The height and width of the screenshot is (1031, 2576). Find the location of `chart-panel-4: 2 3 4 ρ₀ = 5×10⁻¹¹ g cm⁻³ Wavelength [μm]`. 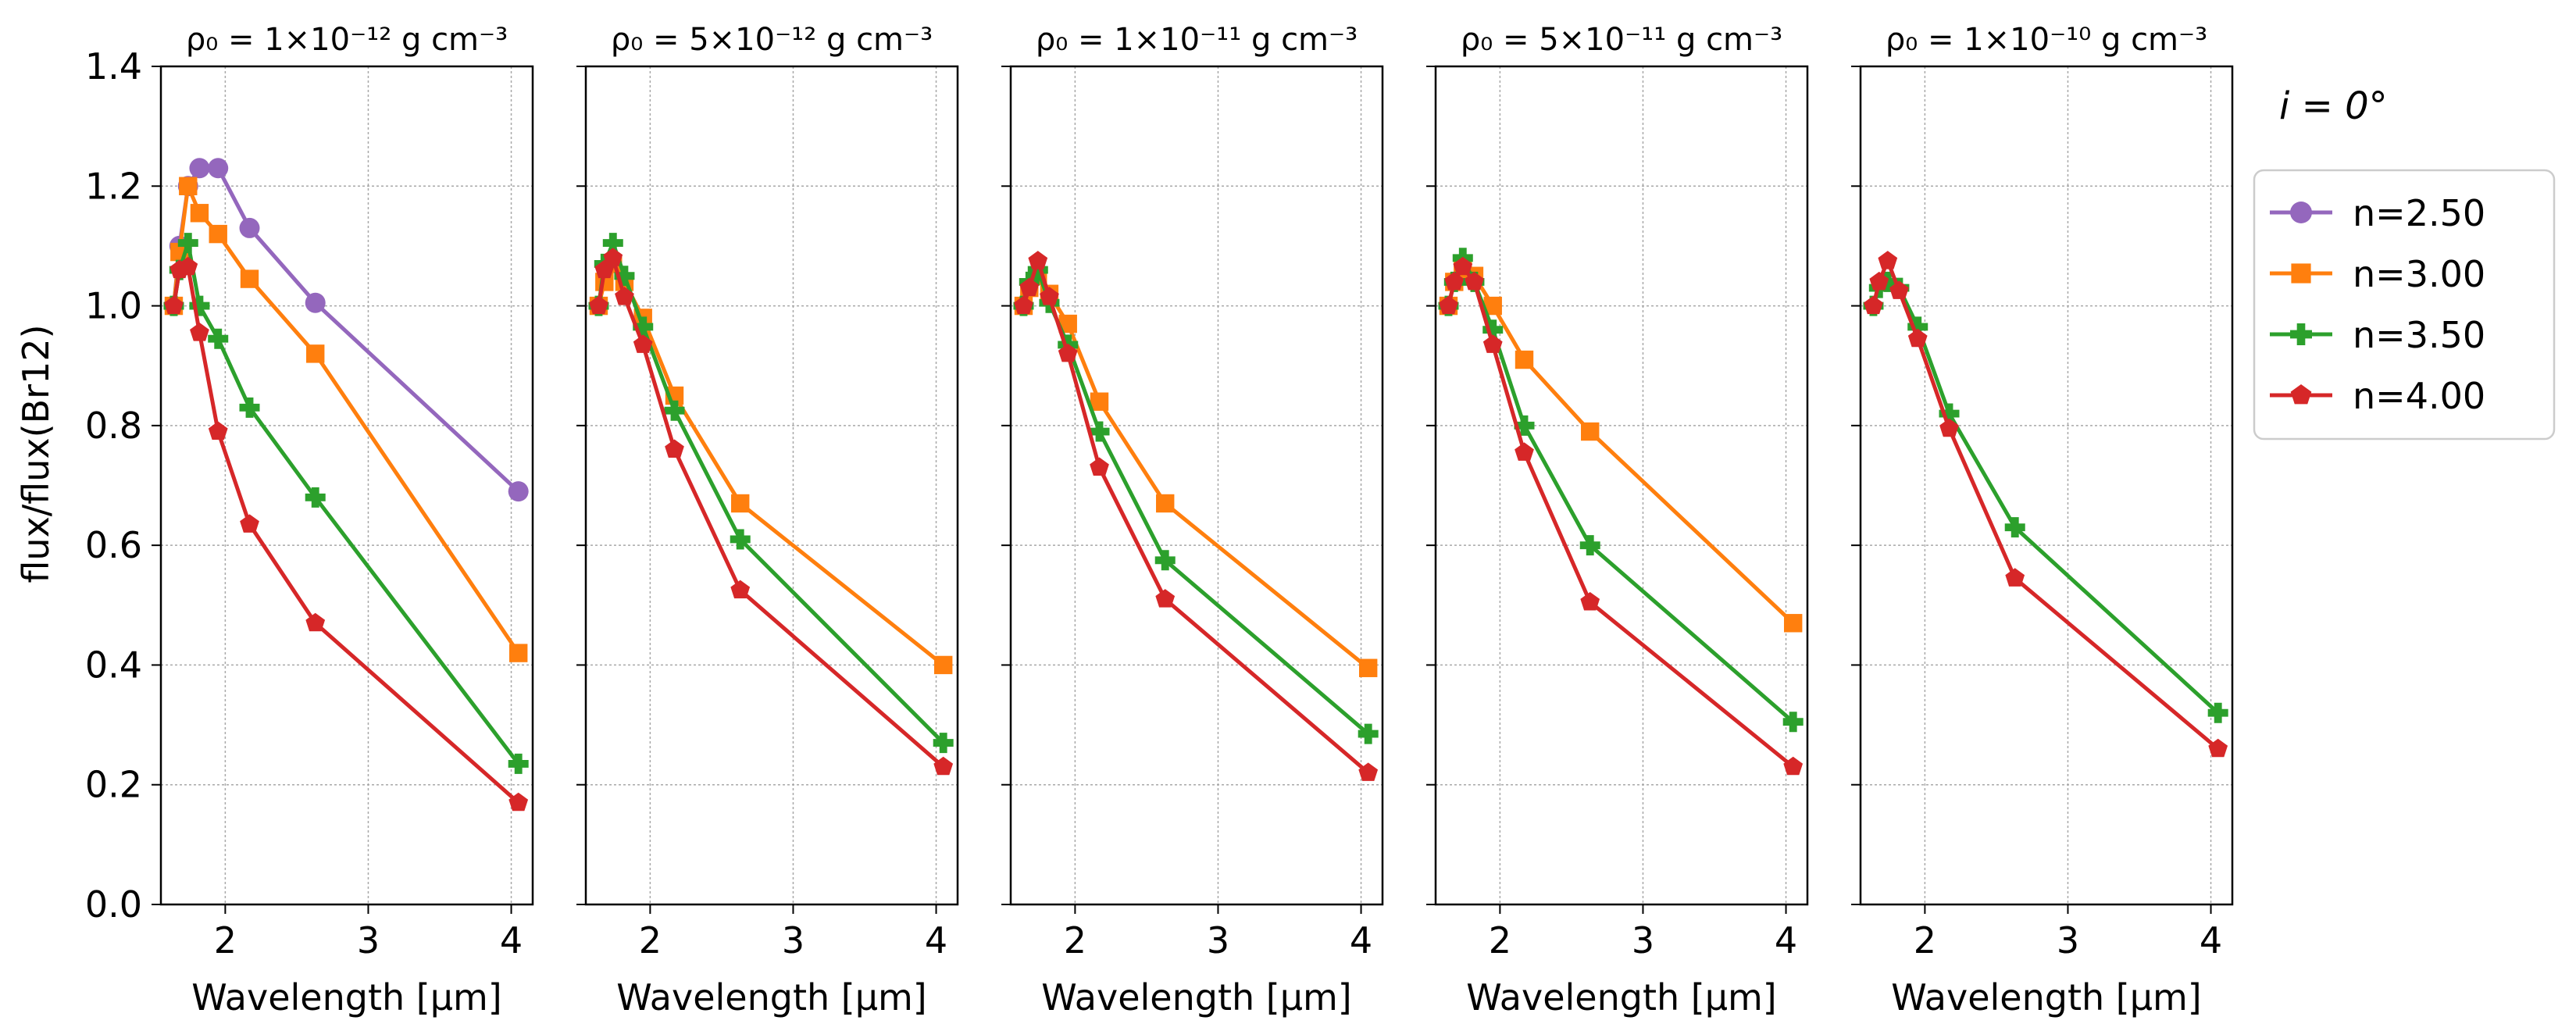

chart-panel-4: 2 3 4 ρ₀ = 5×10⁻¹¹ g cm⁻³ Wavelength [μm] is located at coordinates (1617, 520).